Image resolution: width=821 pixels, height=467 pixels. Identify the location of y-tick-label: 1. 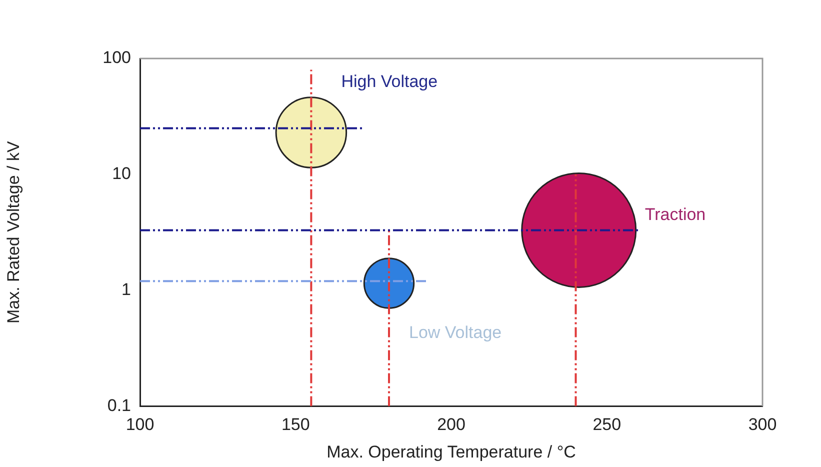
(126, 289).